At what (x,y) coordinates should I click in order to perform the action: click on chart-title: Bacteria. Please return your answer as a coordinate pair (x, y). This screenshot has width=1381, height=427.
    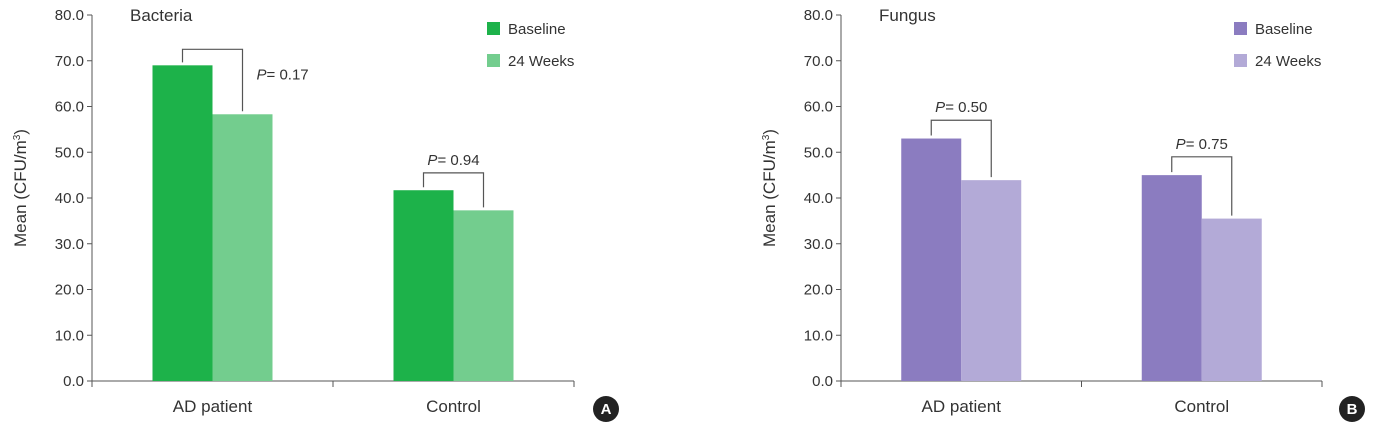
    Looking at the image, I should click on (161, 15).